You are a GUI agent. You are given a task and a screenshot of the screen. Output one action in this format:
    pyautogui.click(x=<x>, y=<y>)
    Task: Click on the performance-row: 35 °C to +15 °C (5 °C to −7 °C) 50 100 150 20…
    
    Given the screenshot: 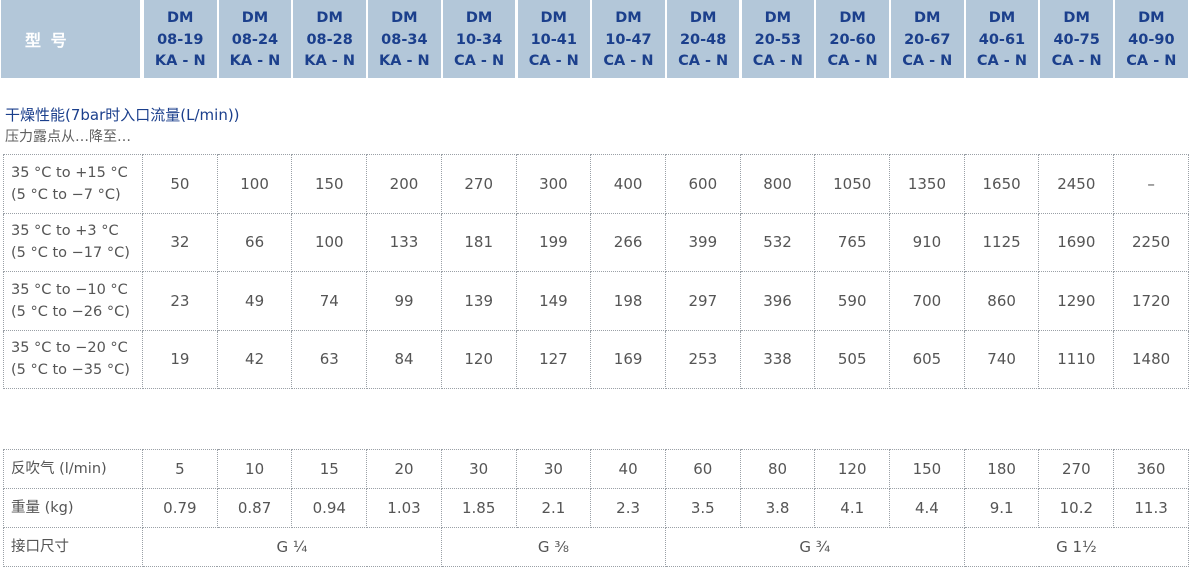 What is the action you would take?
    pyautogui.click(x=595, y=184)
    